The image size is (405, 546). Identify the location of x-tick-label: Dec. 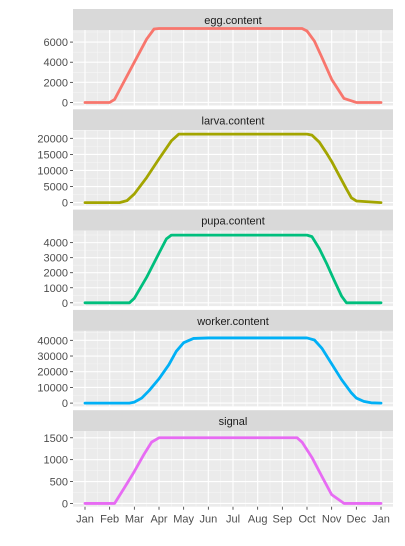
(357, 520).